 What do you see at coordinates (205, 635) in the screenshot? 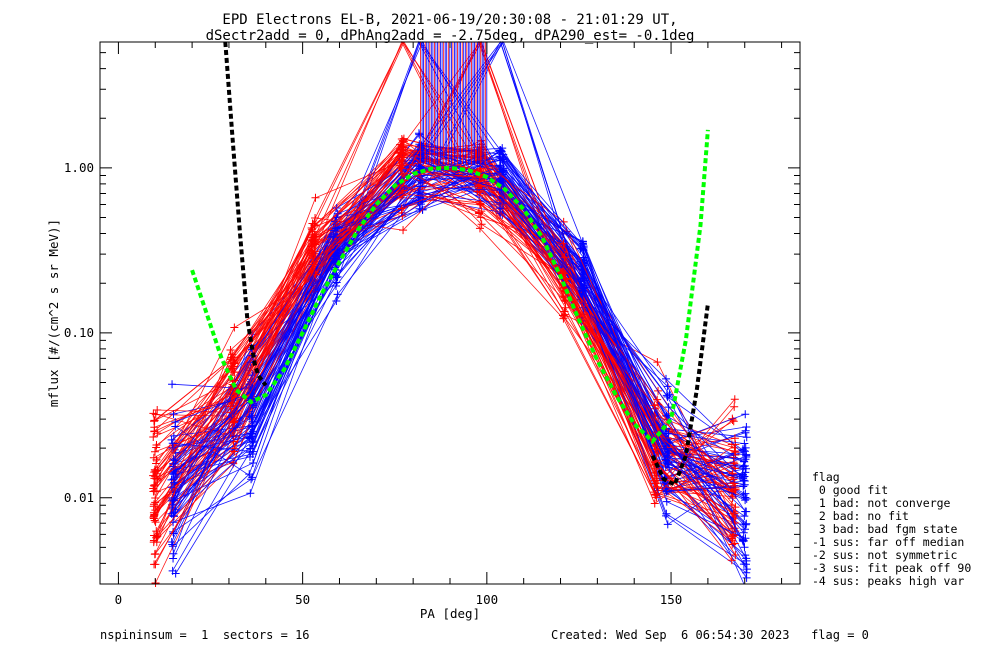
I see `footer-left: nspininsum = 1 sectors = 16` at bounding box center [205, 635].